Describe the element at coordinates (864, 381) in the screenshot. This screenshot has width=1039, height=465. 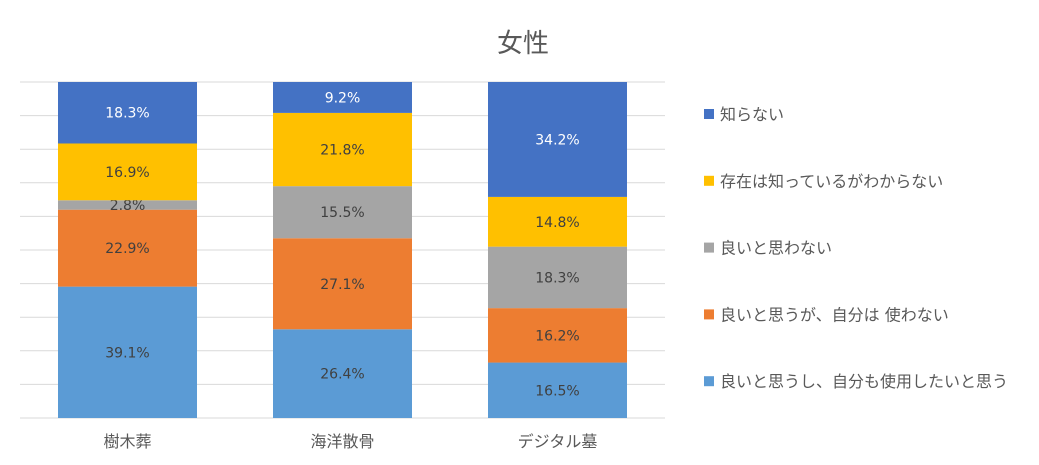
I see `legend-label: 良いと思うし、自分も使用したいと思う` at that location.